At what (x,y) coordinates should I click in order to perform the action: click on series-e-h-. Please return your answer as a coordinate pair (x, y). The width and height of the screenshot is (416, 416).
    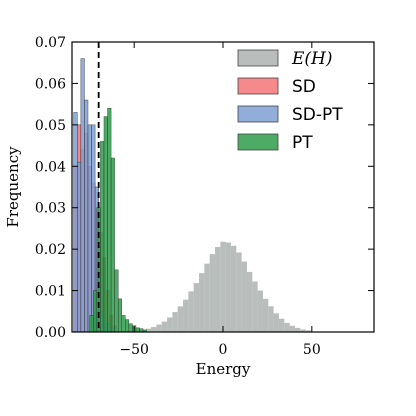
    Looking at the image, I should click on (225, 286).